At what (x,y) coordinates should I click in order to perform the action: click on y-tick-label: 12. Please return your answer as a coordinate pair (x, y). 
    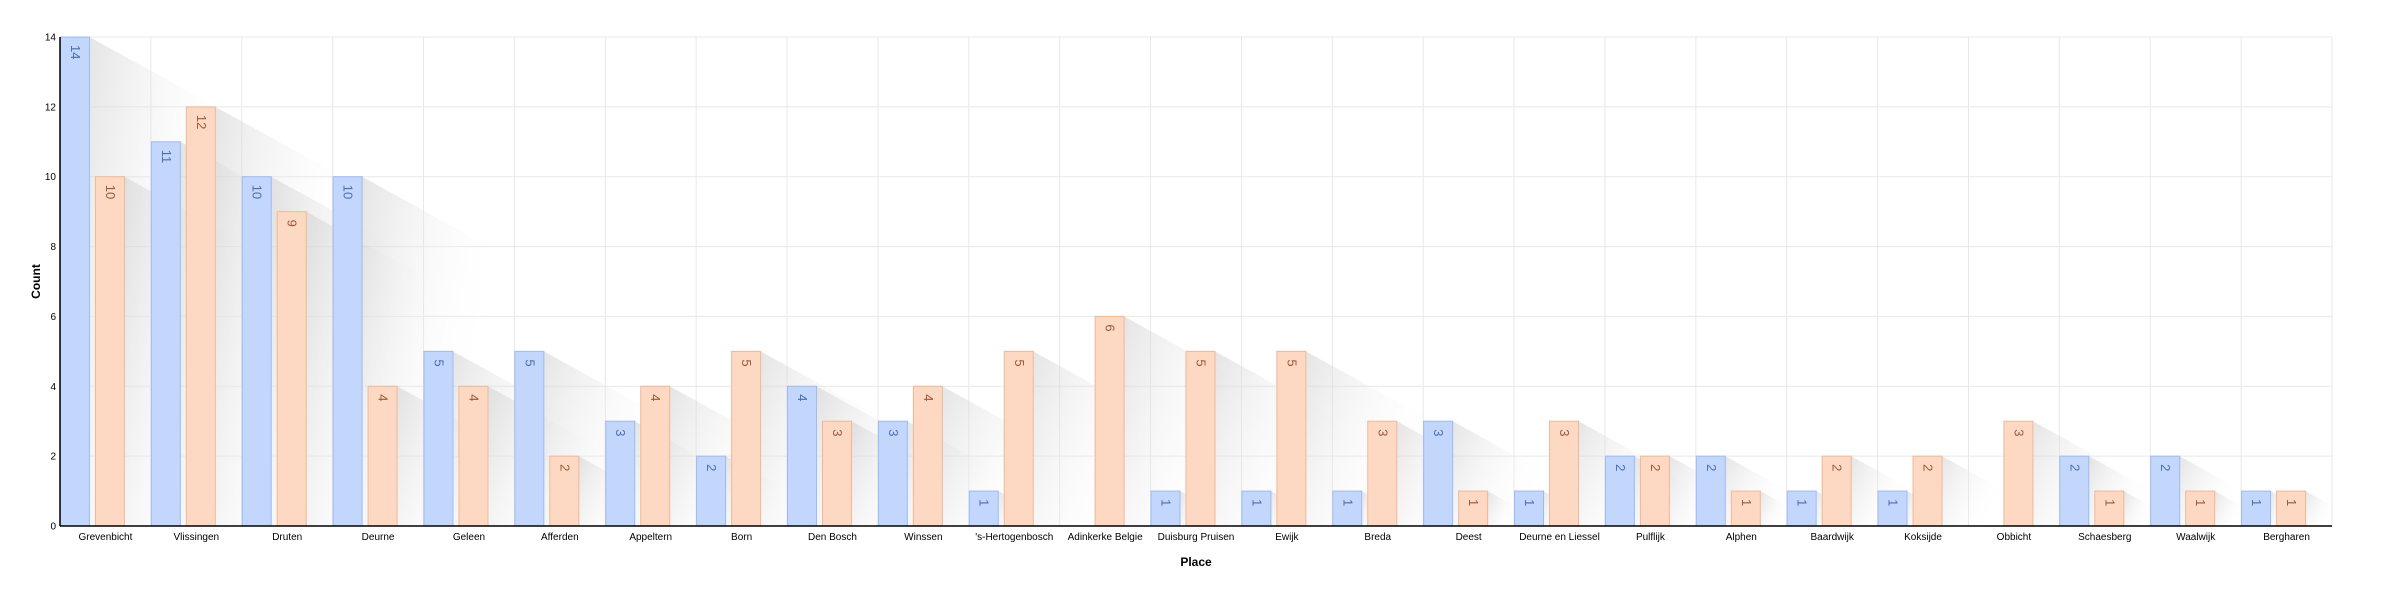
    Looking at the image, I should click on (51, 107).